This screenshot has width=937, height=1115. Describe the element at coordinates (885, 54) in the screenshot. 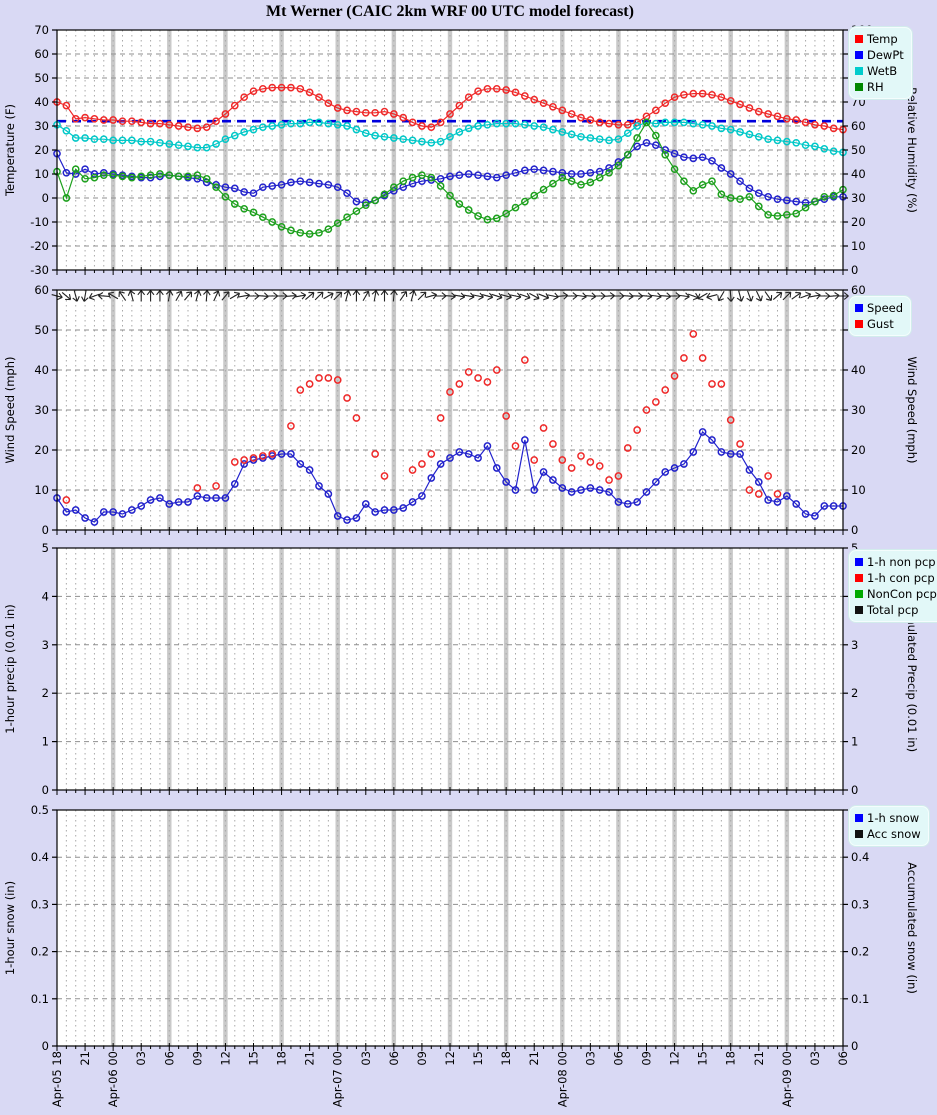

I see `legend-label: DewPt` at that location.